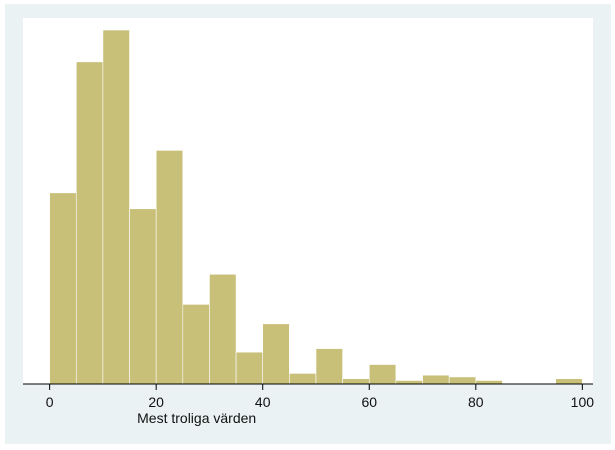 This screenshot has width=615, height=450. I want to click on x-tick-label-20: 20, so click(156, 402).